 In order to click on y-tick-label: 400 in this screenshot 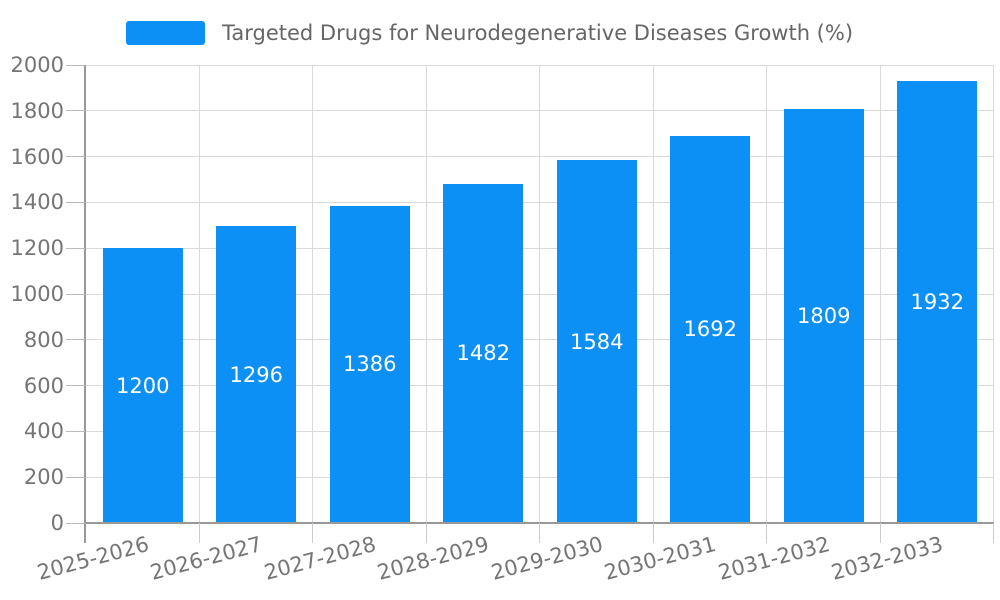, I will do `click(43, 431)`.